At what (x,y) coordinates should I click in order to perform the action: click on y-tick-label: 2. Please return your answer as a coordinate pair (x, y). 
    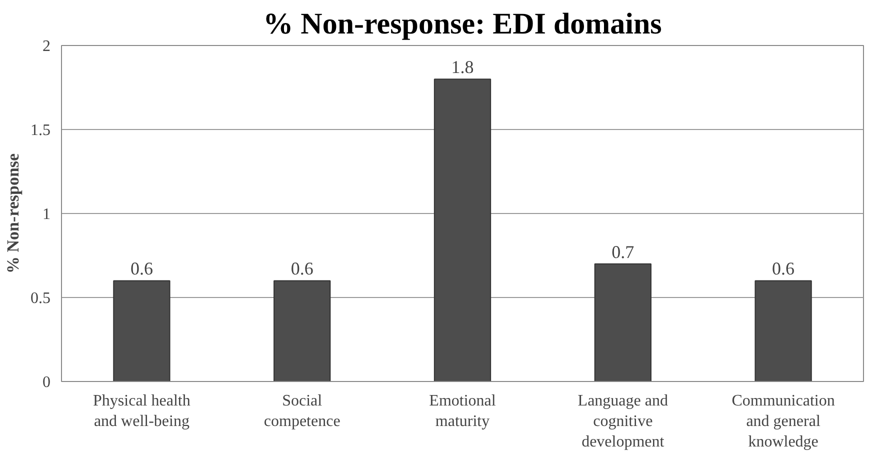
    Looking at the image, I should click on (46, 46).